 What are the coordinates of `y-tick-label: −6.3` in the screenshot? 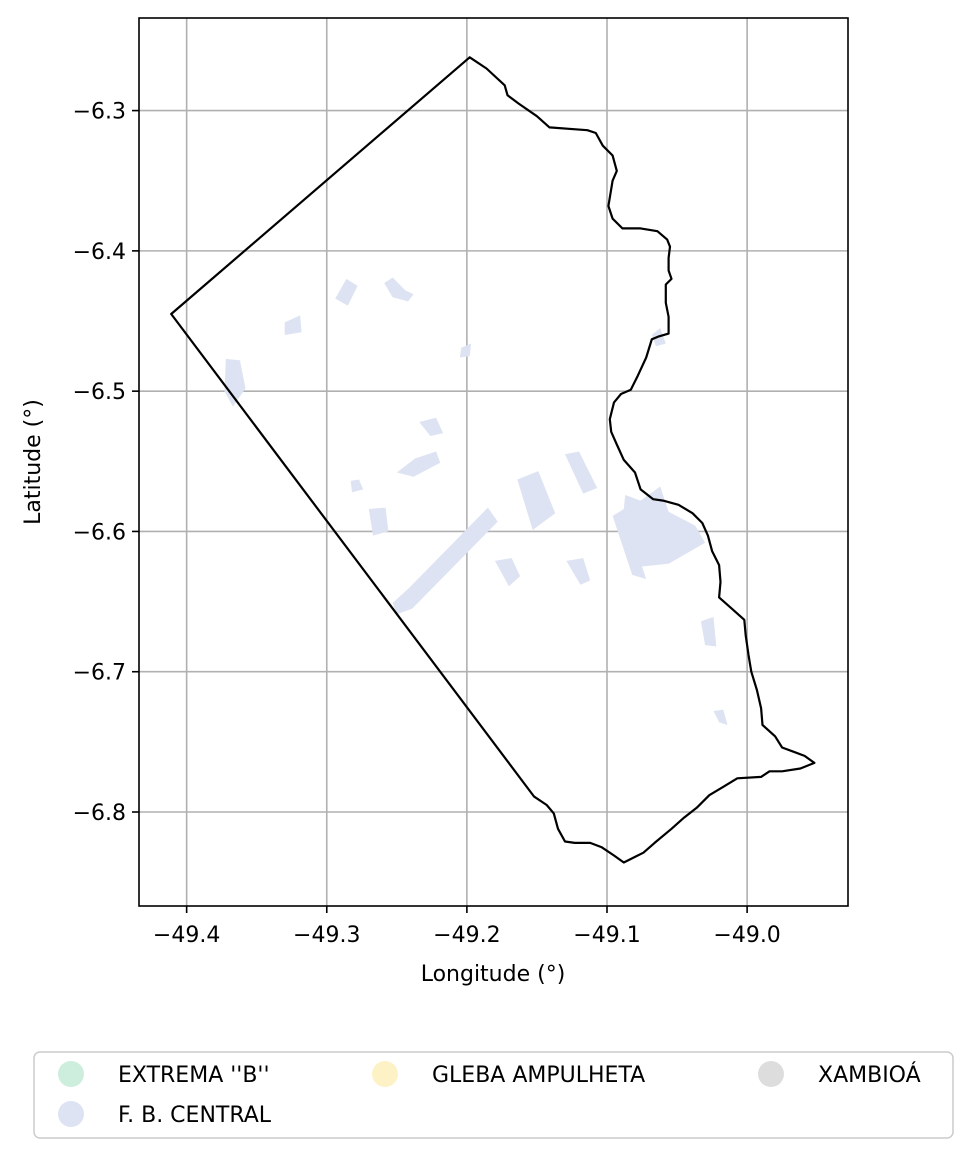 It's located at (99, 112).